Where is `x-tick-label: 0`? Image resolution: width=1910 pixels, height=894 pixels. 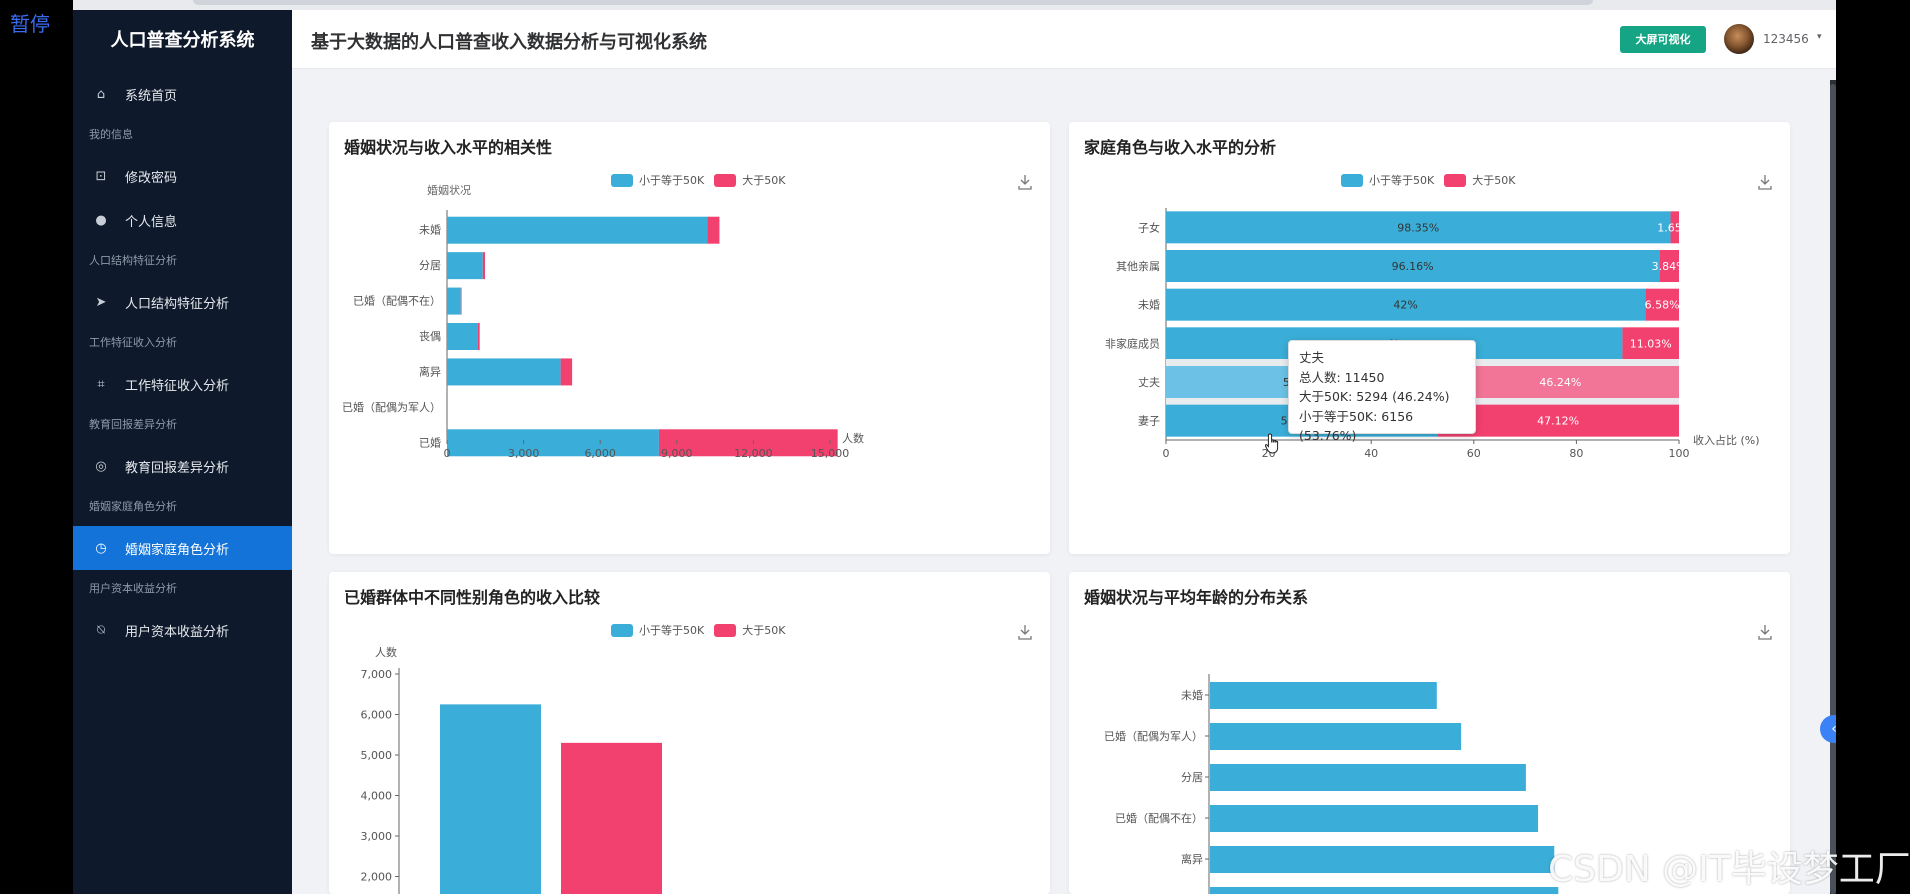
x-tick-label: 0 is located at coordinates (447, 453).